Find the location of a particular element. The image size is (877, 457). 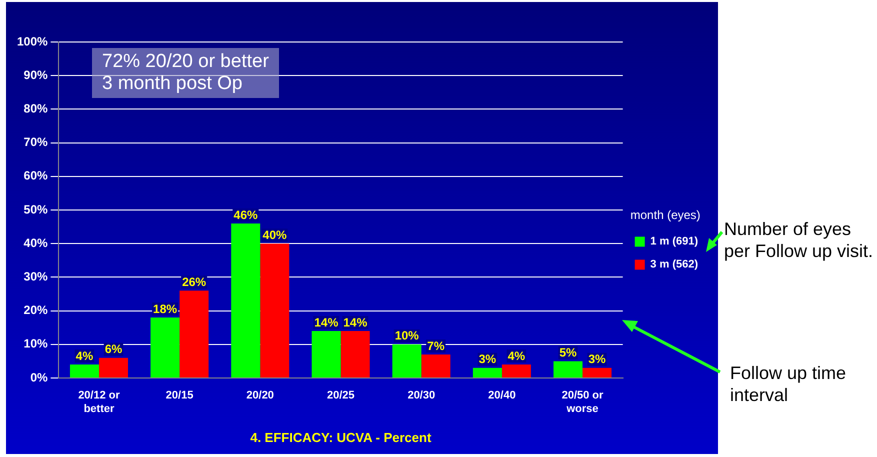

y-tick-label: 20% is located at coordinates (36, 310).